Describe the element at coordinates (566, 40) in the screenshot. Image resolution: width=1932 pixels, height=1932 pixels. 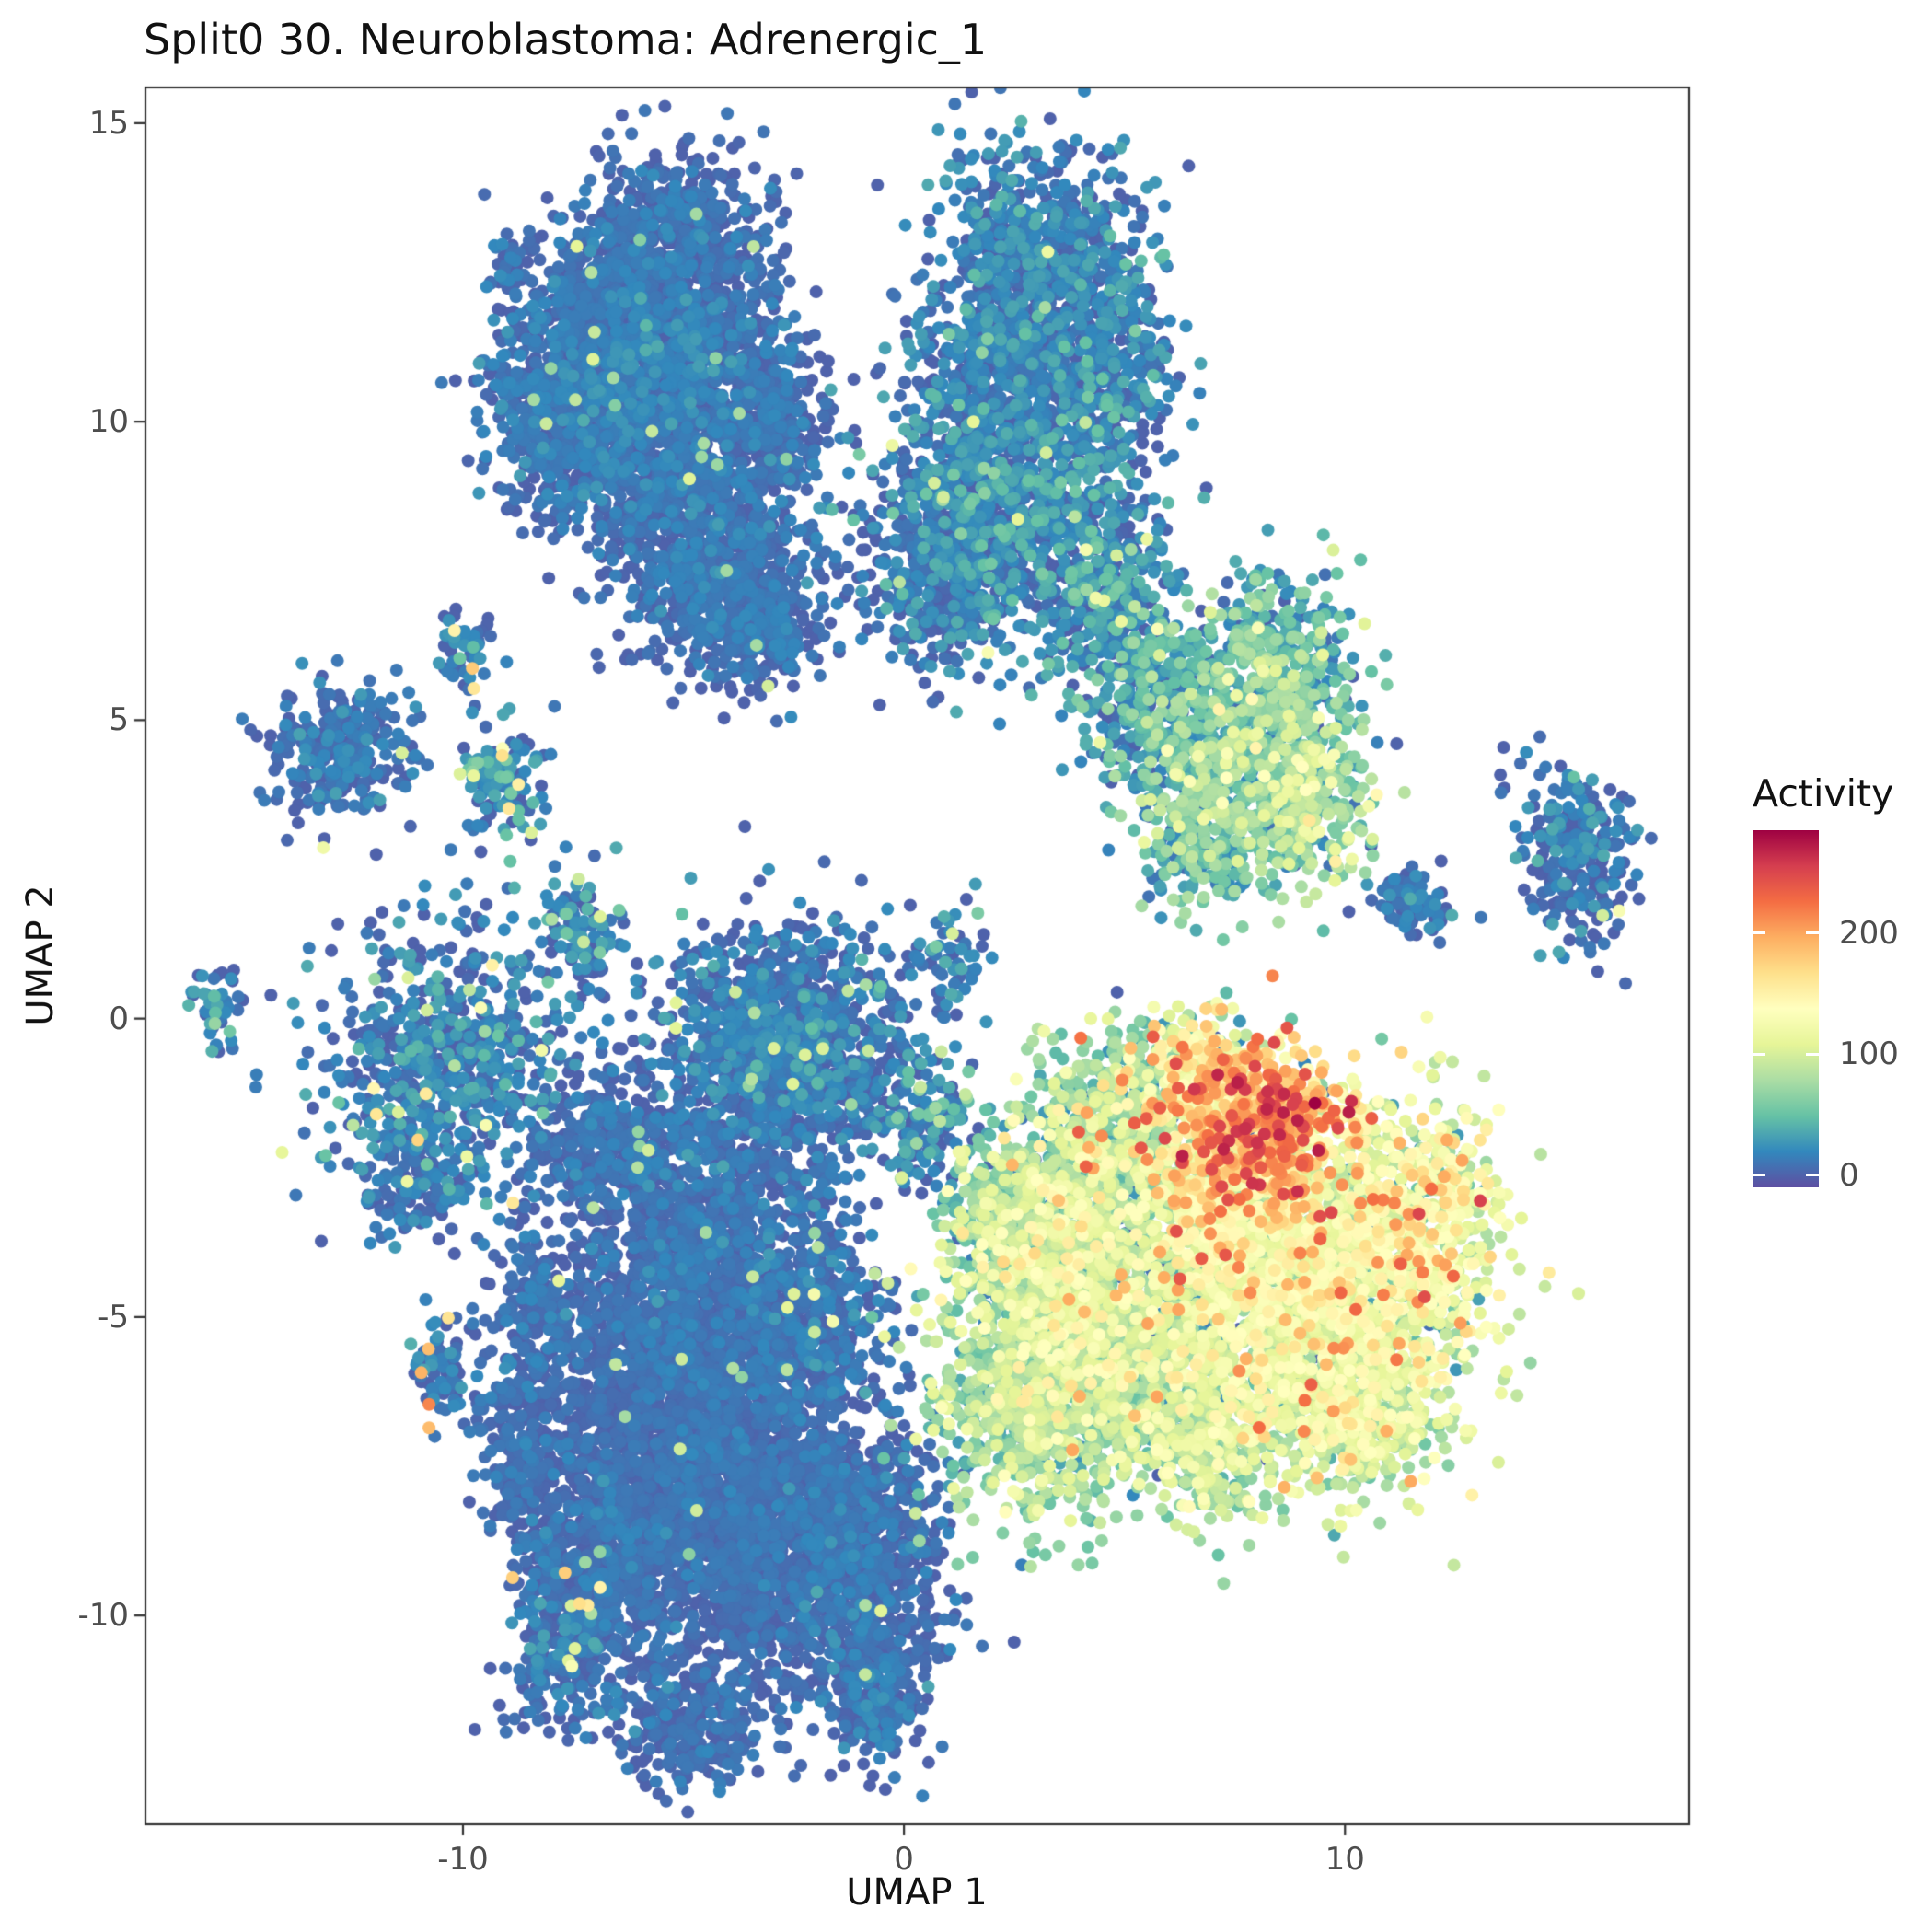
I see `chart-title: Split0 30. Neuroblastoma: Adrenergic_1` at that location.